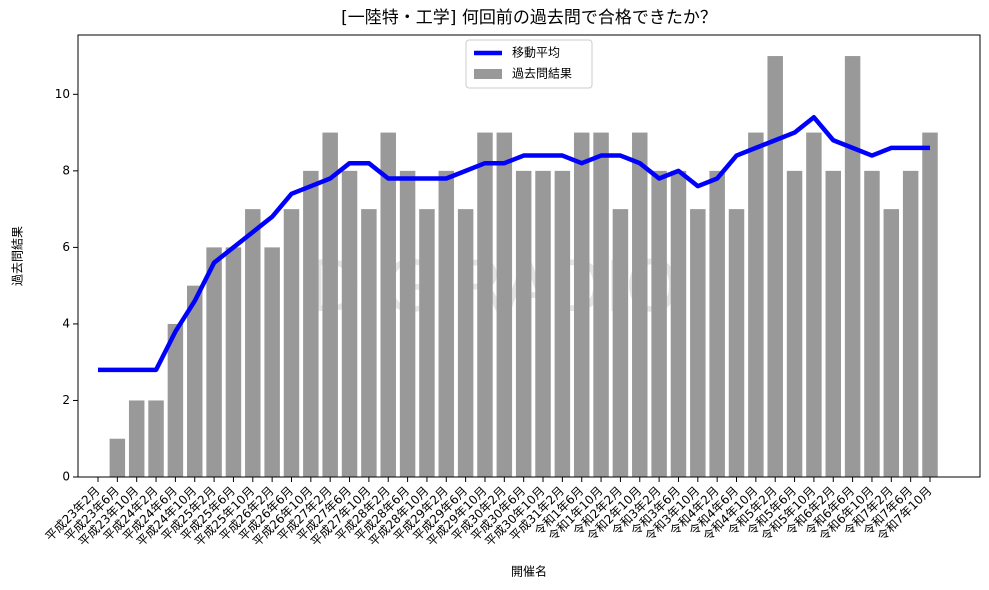 This screenshot has height=590, width=989. What do you see at coordinates (18, 256) in the screenshot?
I see `y-axis-label: 過去問結果` at bounding box center [18, 256].